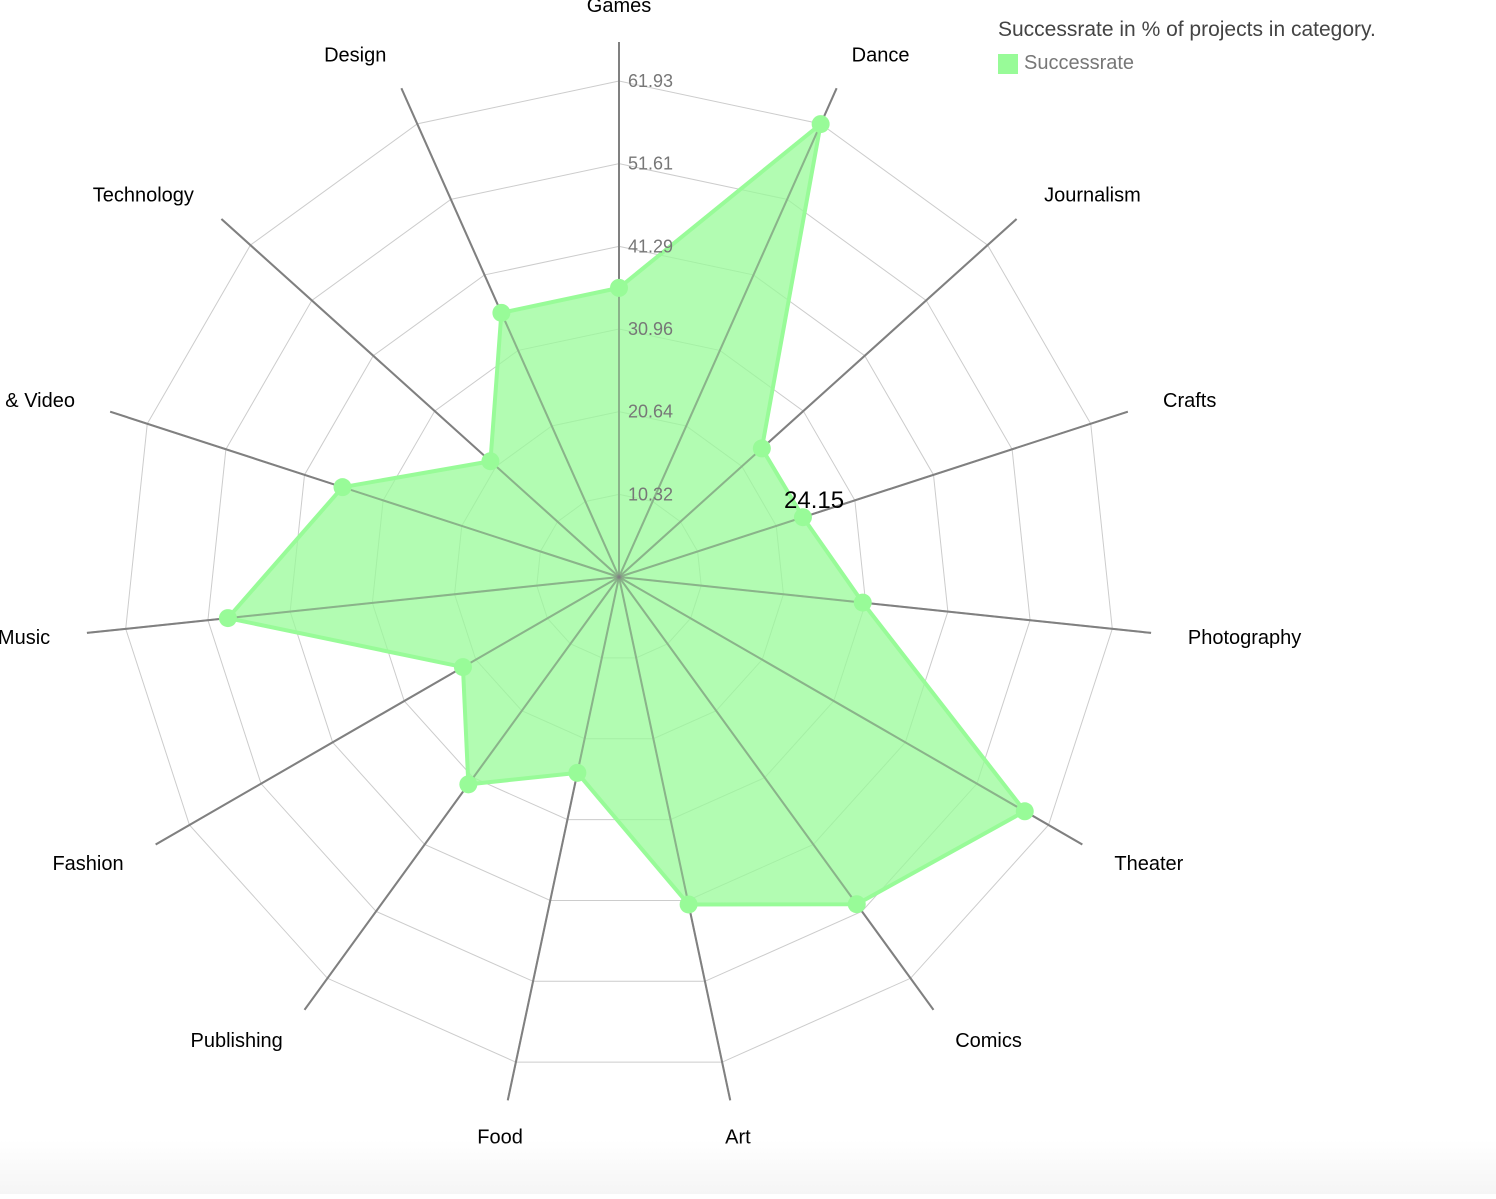  I want to click on tick-label: 61.93, so click(650, 81).